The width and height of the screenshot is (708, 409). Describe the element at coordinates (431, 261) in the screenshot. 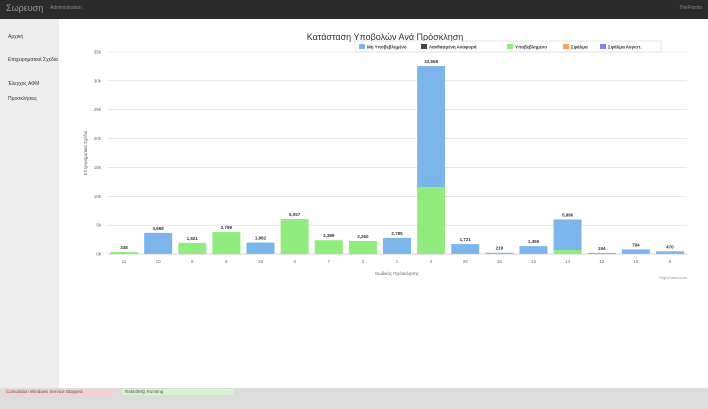

I see `x-tick-label: 2` at that location.